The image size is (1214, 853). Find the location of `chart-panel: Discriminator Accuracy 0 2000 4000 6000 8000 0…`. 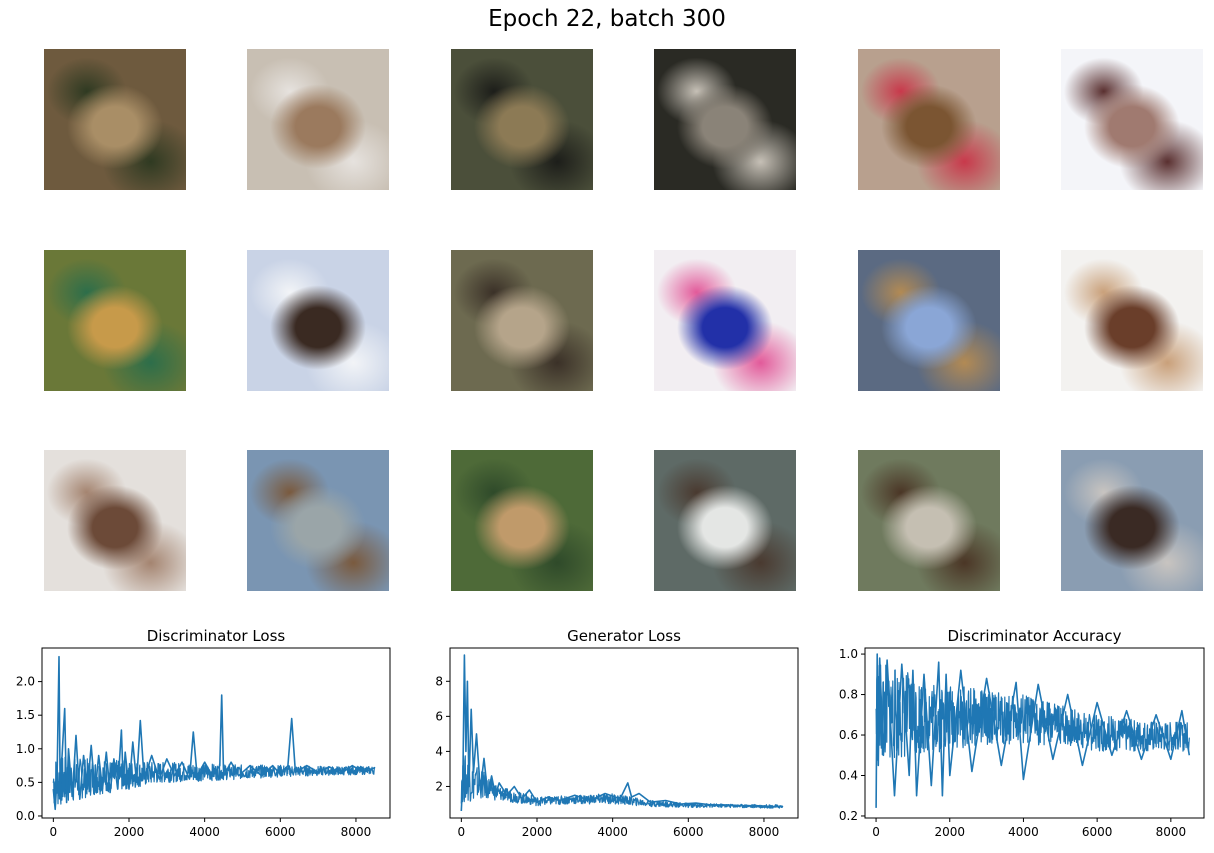

chart-panel: Discriminator Accuracy 0 2000 4000 6000 8000 0… is located at coordinates (1022, 733).